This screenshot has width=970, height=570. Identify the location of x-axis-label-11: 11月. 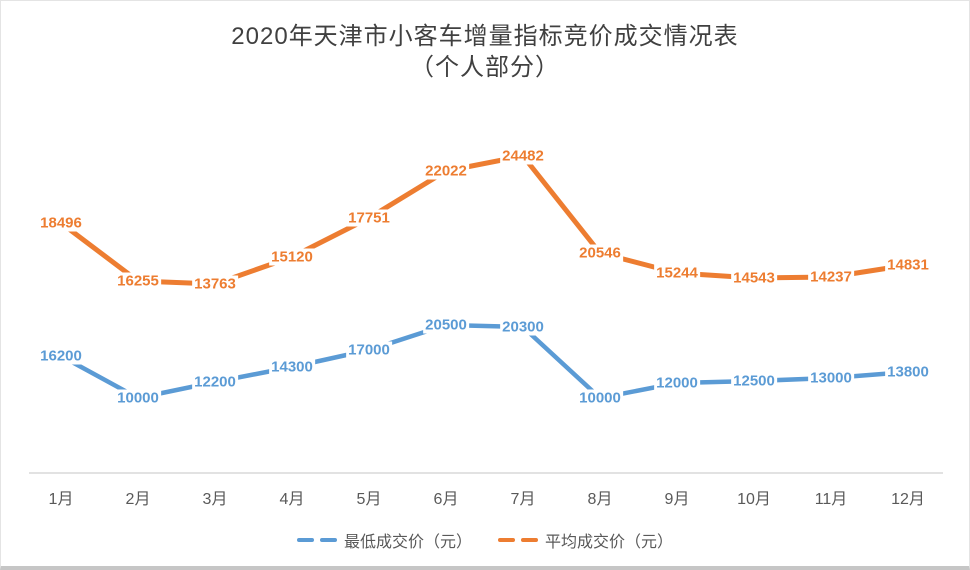
(831, 499).